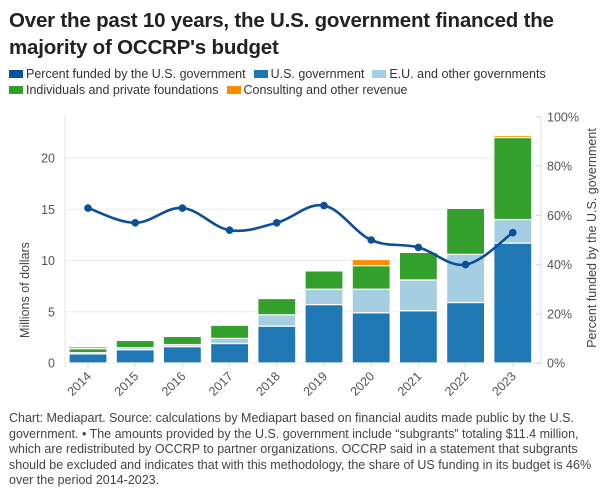 The height and width of the screenshot is (502, 616). Describe the element at coordinates (230, 324) in the screenshot. I see `bar-cons-2017` at that location.